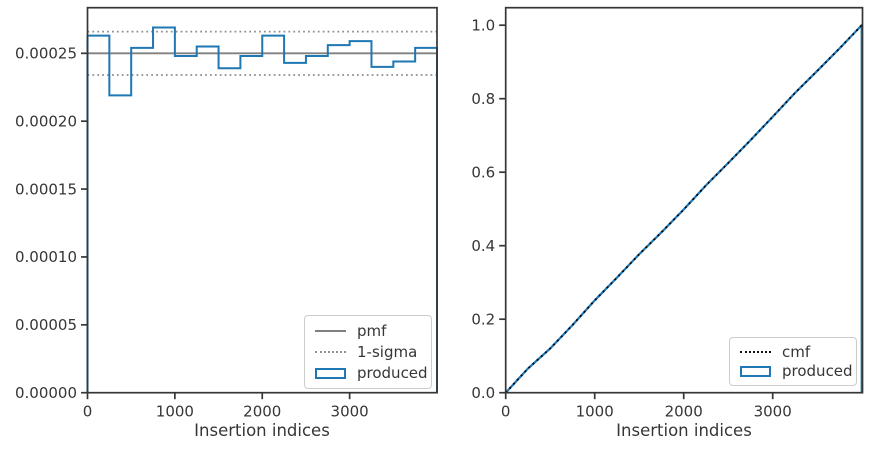  I want to click on x-axis-label-right: Insertion indices, so click(684, 430).